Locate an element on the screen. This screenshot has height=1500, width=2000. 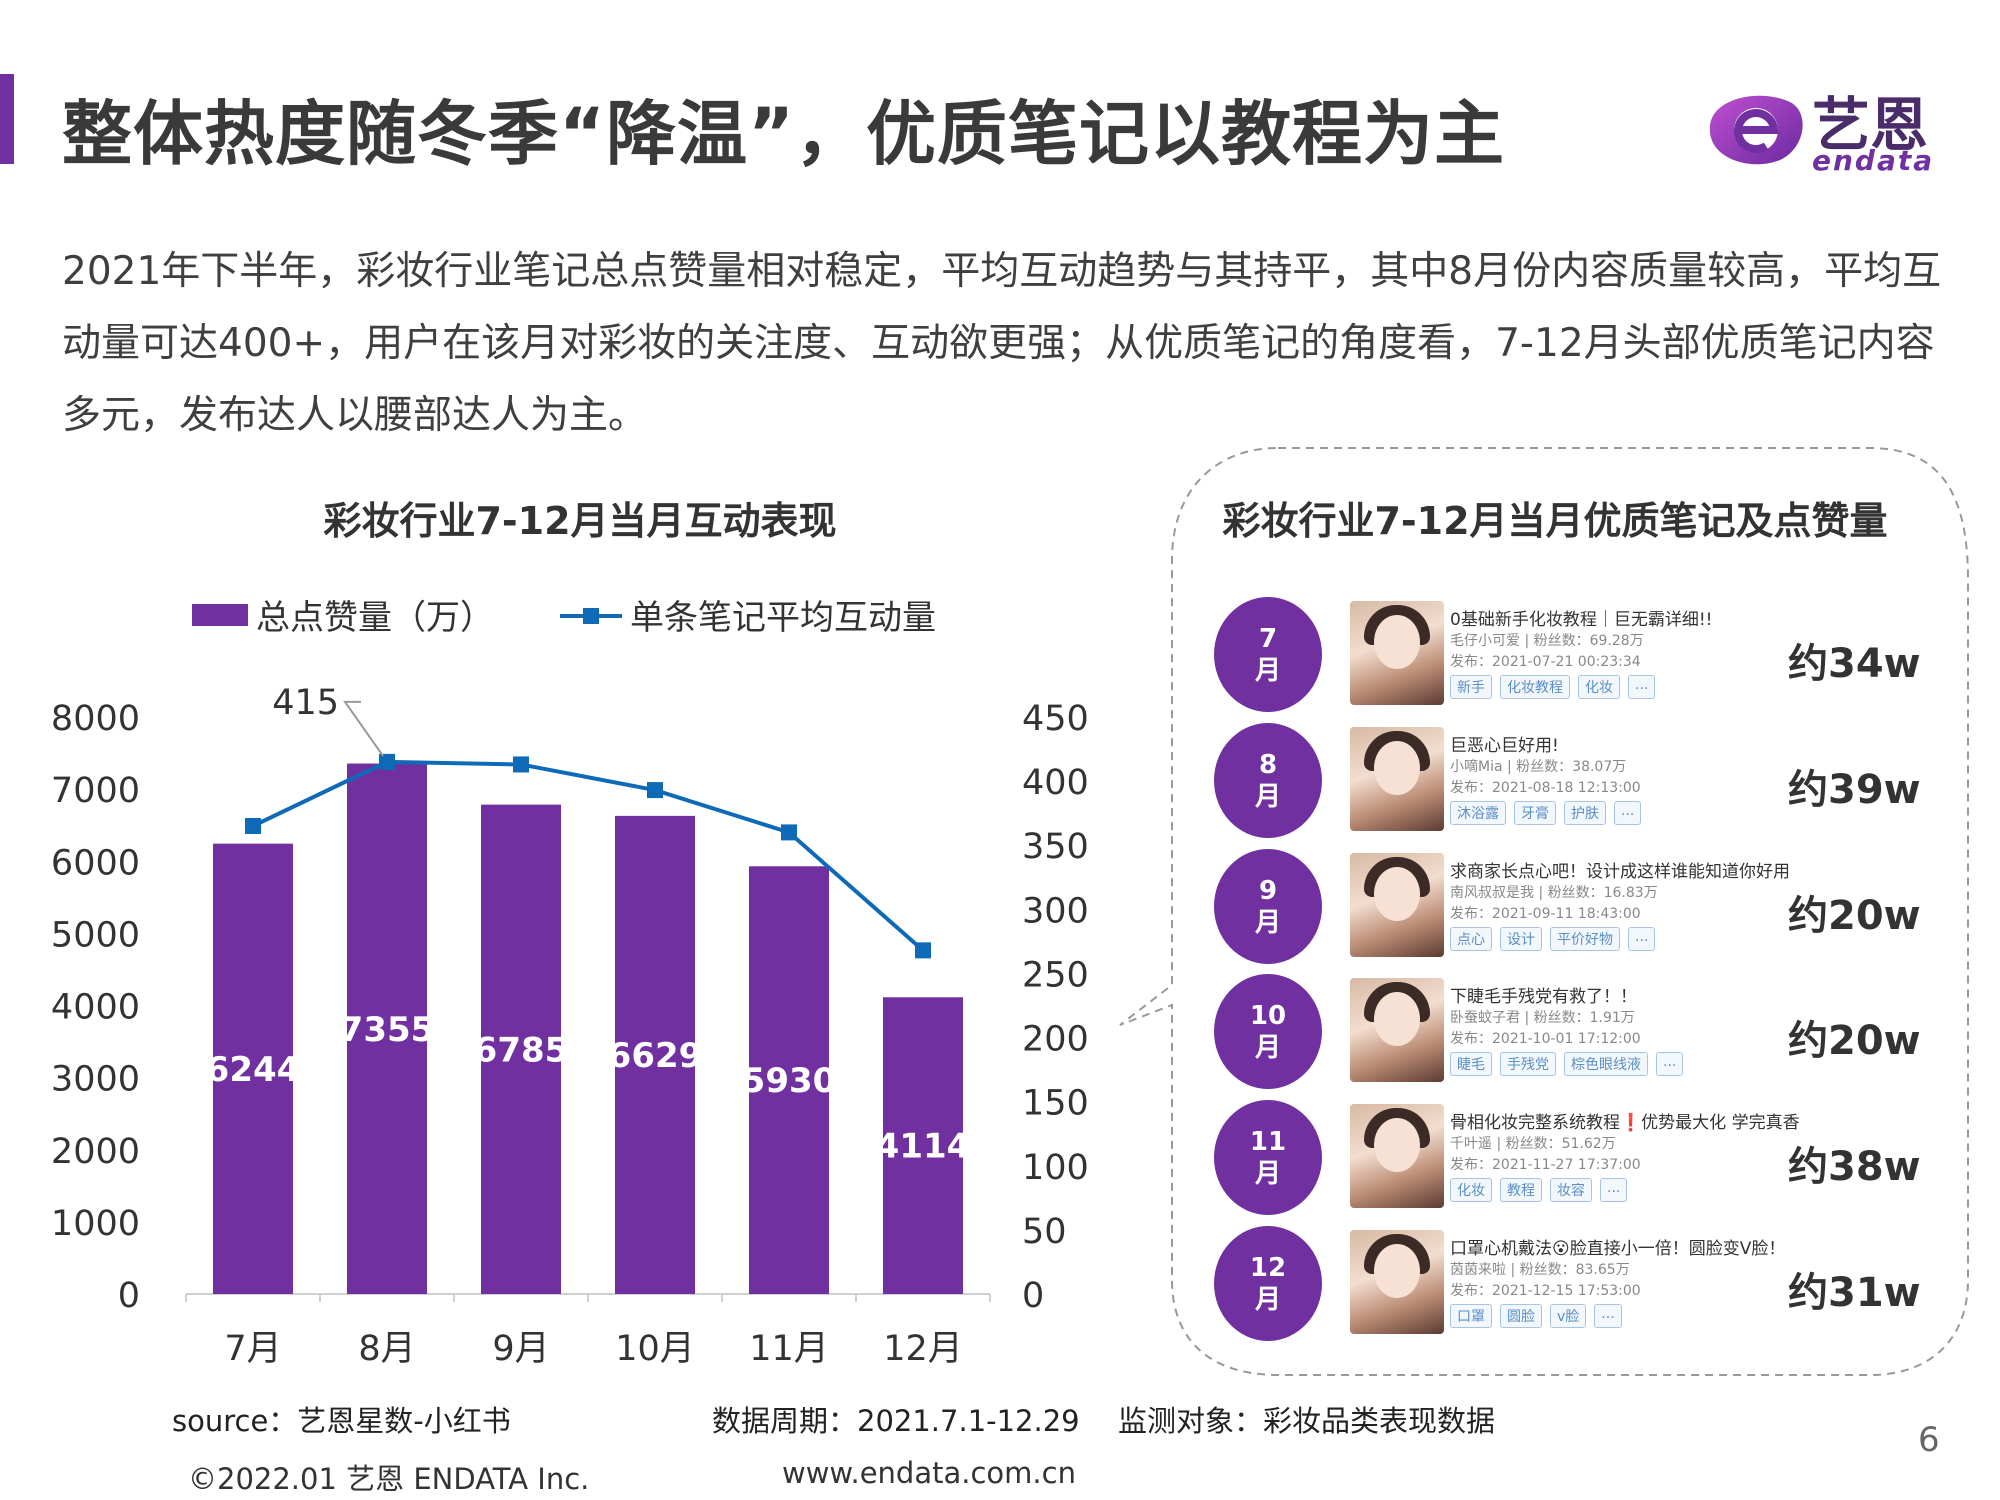
note-tag: 护肤 is located at coordinates (1585, 813).